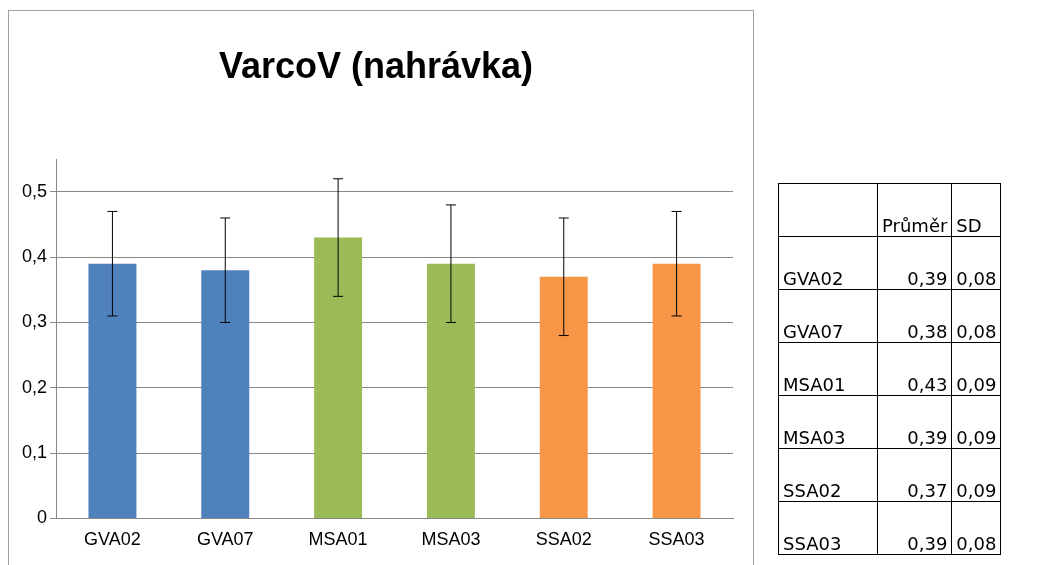 The image size is (1054, 565). Describe the element at coordinates (338, 539) in the screenshot. I see `x-tick-label: MSA01` at that location.